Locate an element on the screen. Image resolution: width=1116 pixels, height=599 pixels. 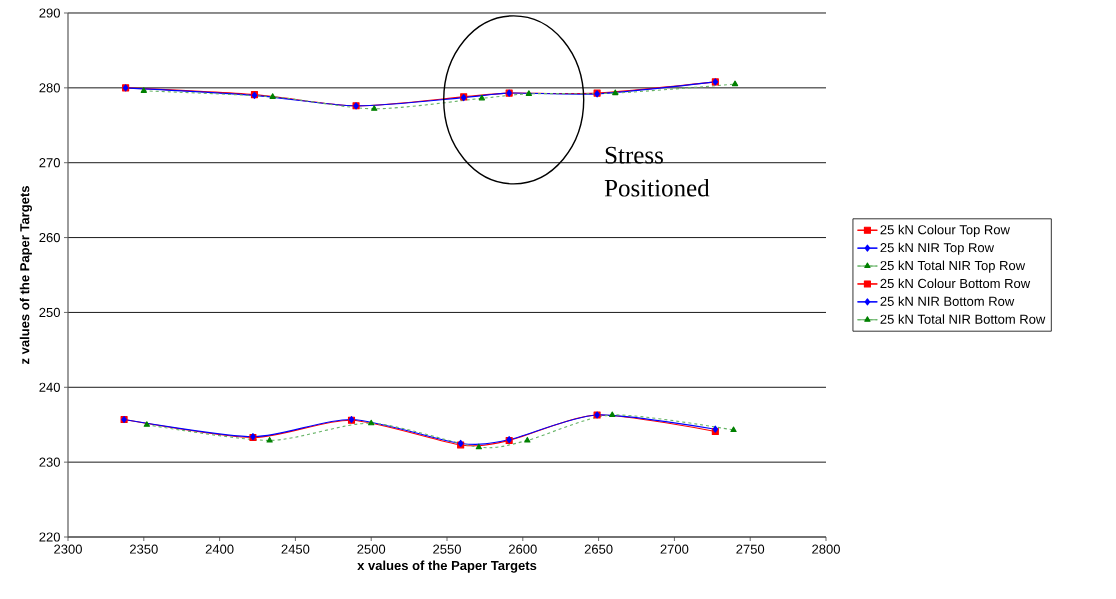
x-tick-label: 2500 is located at coordinates (371, 549).